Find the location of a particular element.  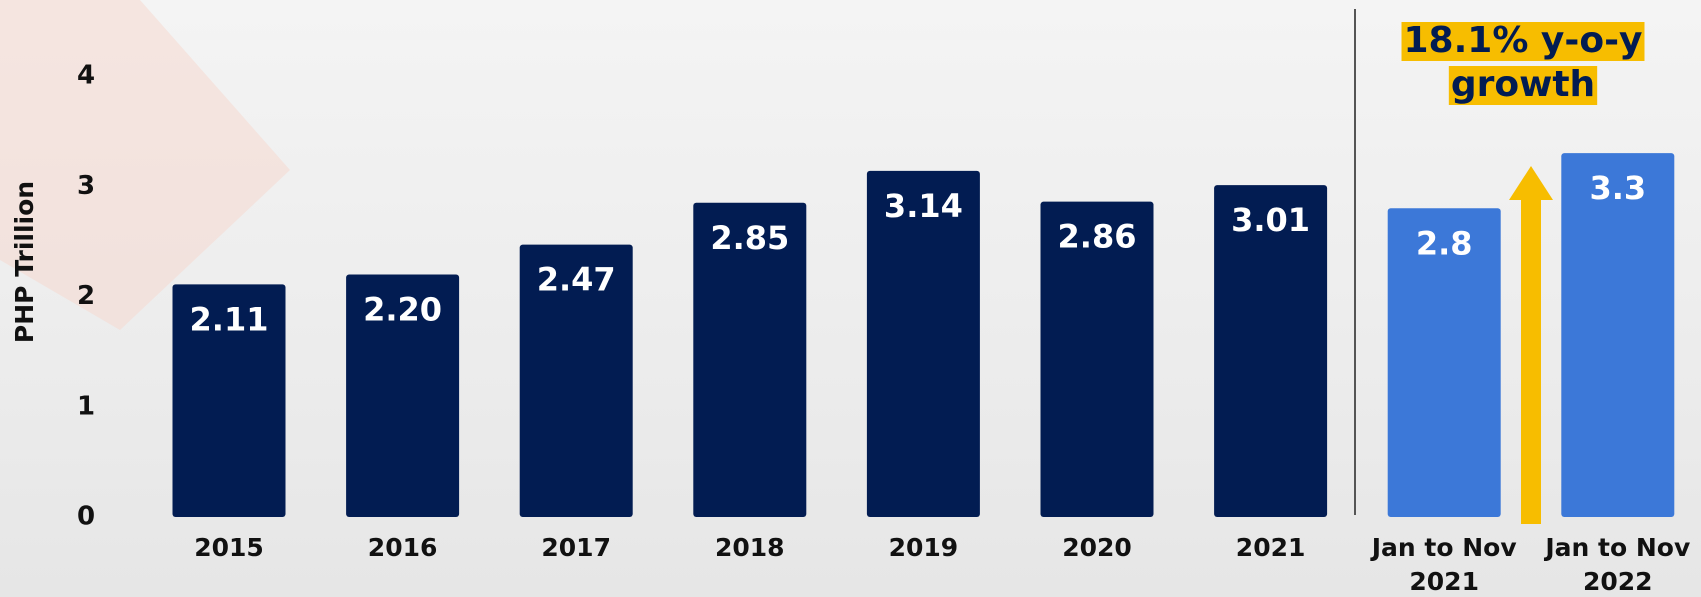

annotation: growth is located at coordinates (1523, 84).